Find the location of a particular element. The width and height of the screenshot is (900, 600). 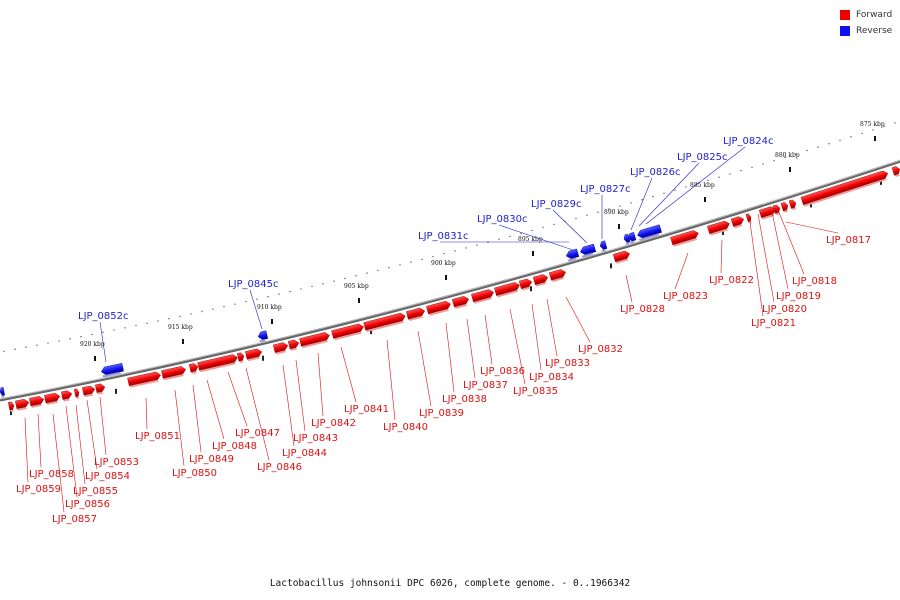

forward-gene-label: LJP_0849 is located at coordinates (211, 459).